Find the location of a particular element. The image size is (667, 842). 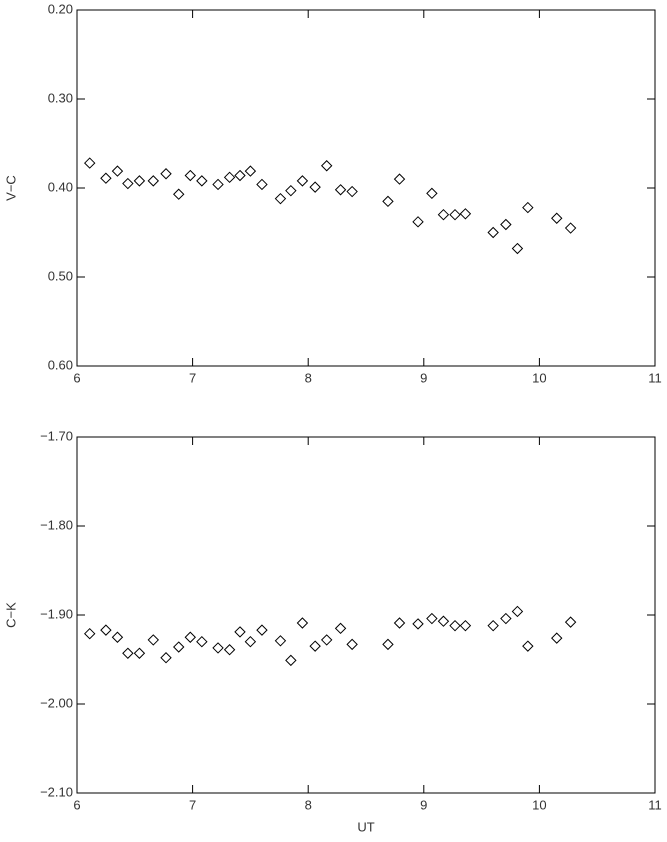

y-tick-label: −1.70 is located at coordinates (56, 435).